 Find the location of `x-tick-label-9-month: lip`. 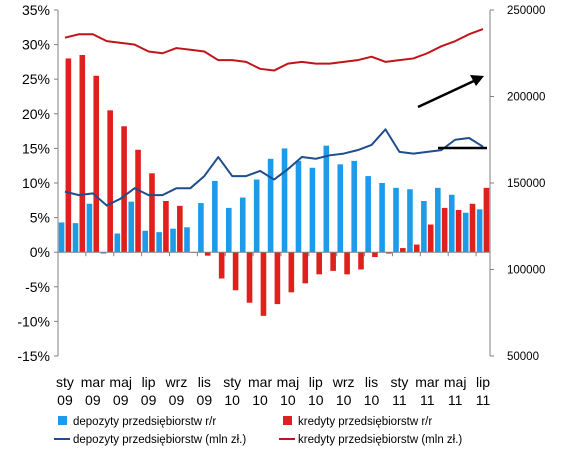

x-tick-label-9-month: lip is located at coordinates (316, 382).